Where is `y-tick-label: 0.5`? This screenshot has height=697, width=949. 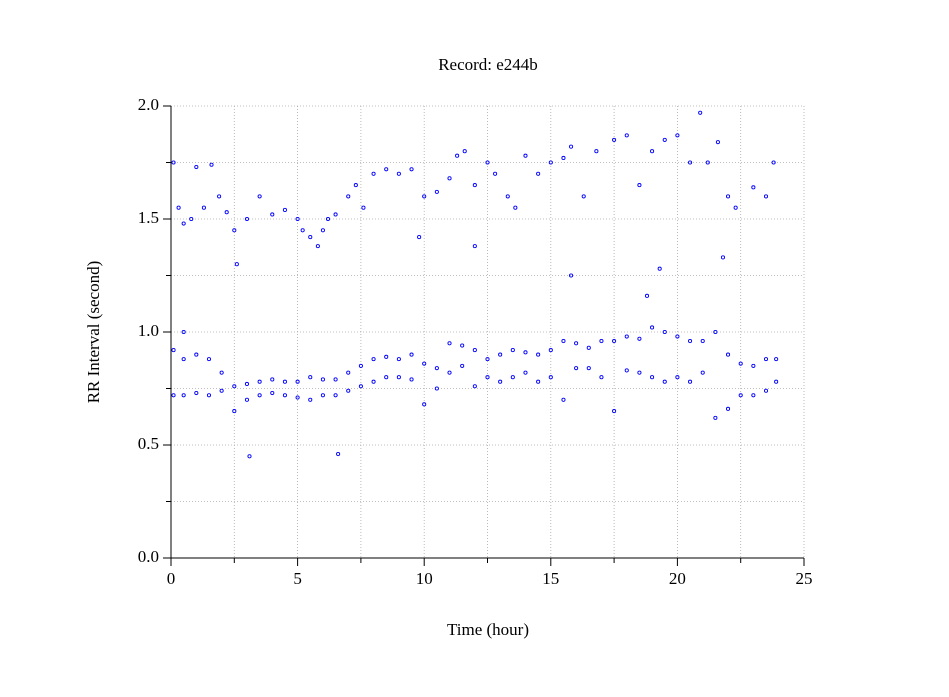 y-tick-label: 0.5 is located at coordinates (148, 443).